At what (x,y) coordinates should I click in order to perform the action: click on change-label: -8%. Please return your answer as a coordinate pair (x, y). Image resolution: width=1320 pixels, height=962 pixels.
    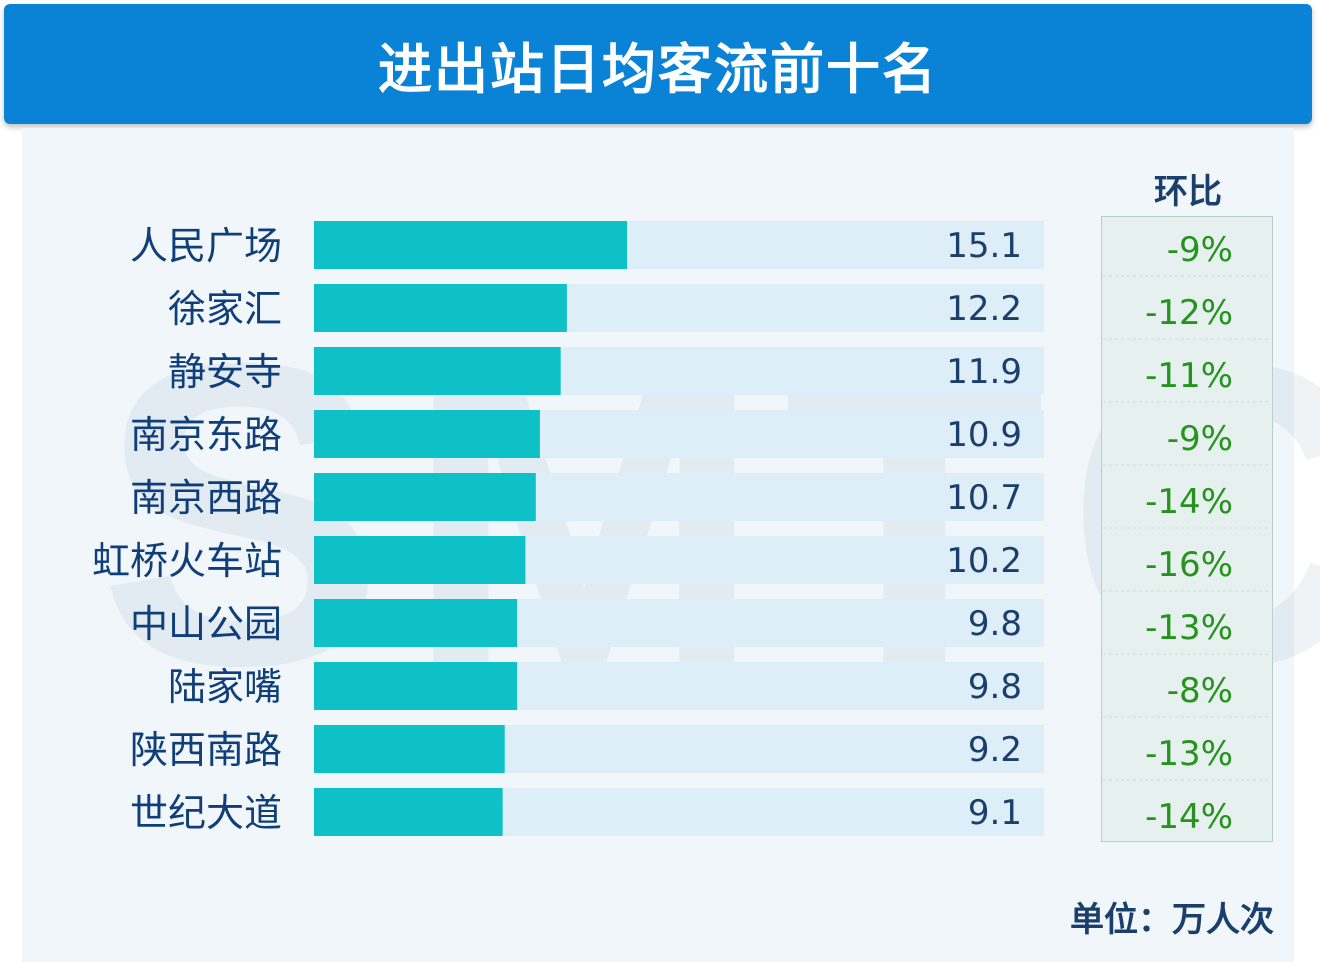
    Looking at the image, I should click on (1200, 691).